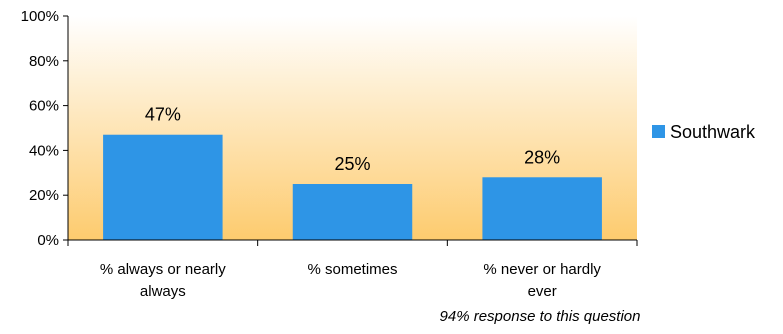 This screenshot has height=334, width=783. Describe the element at coordinates (658, 131) in the screenshot. I see `legend-swatch` at that location.